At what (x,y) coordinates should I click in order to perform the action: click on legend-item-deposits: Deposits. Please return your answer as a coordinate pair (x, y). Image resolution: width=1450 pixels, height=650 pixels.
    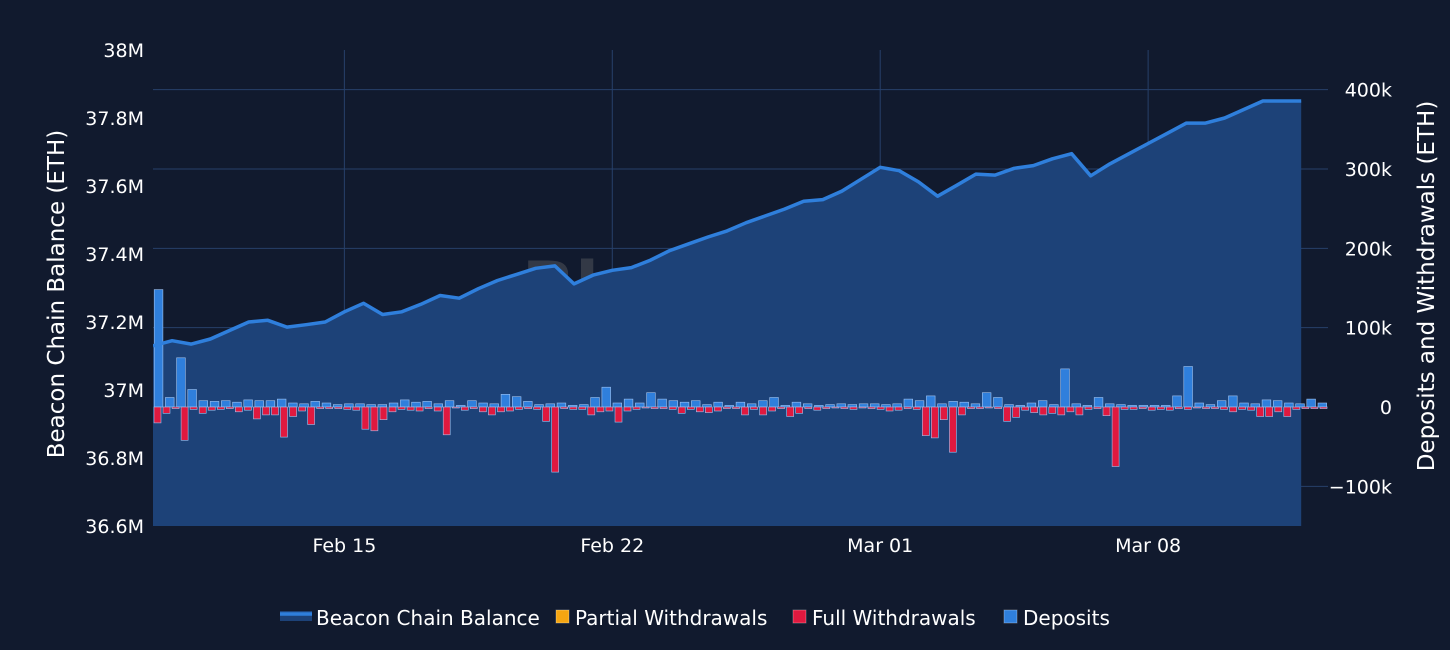
    Looking at the image, I should click on (1056, 618).